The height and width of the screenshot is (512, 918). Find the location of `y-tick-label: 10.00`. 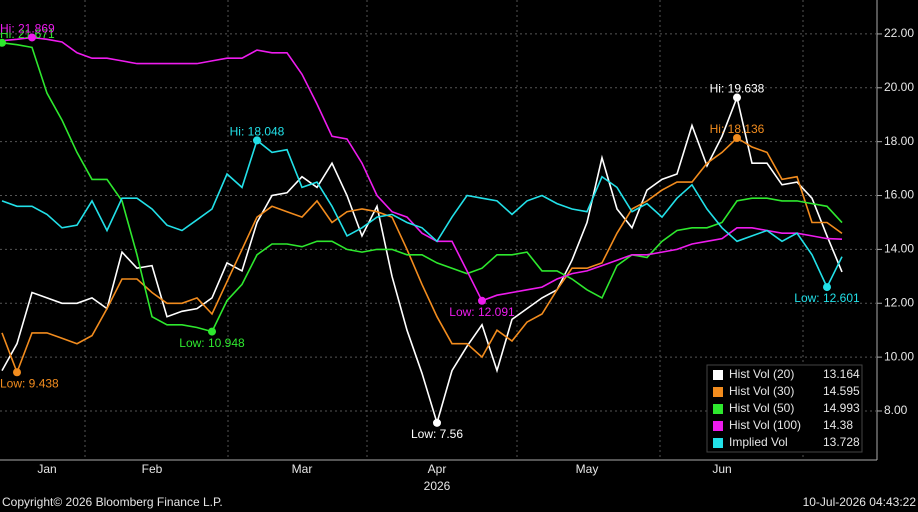

y-tick-label: 10.00 is located at coordinates (899, 356).